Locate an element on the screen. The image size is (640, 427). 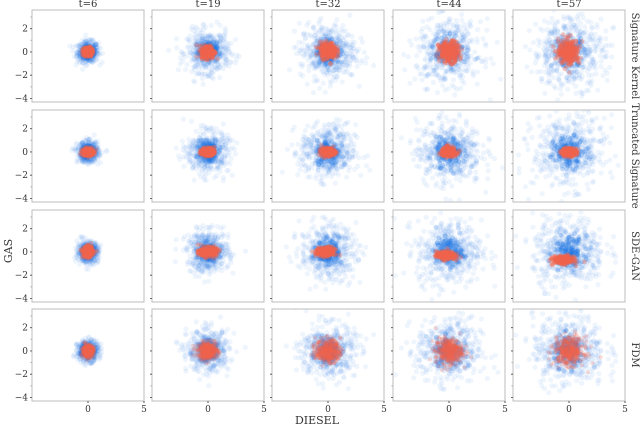
panel-frame is located at coordinates (88, 56).